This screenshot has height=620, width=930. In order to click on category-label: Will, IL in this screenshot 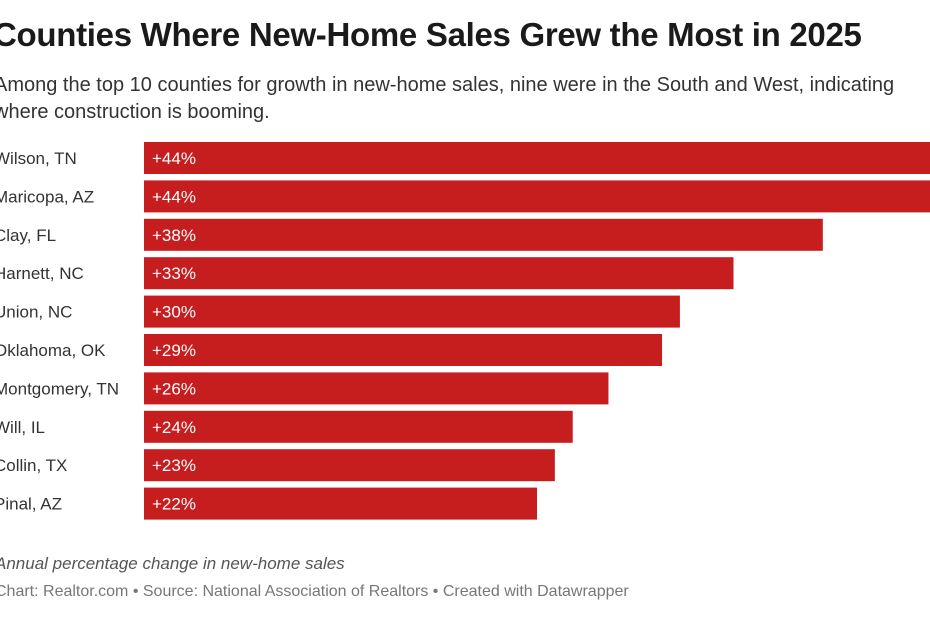, I will do `click(22, 427)`.